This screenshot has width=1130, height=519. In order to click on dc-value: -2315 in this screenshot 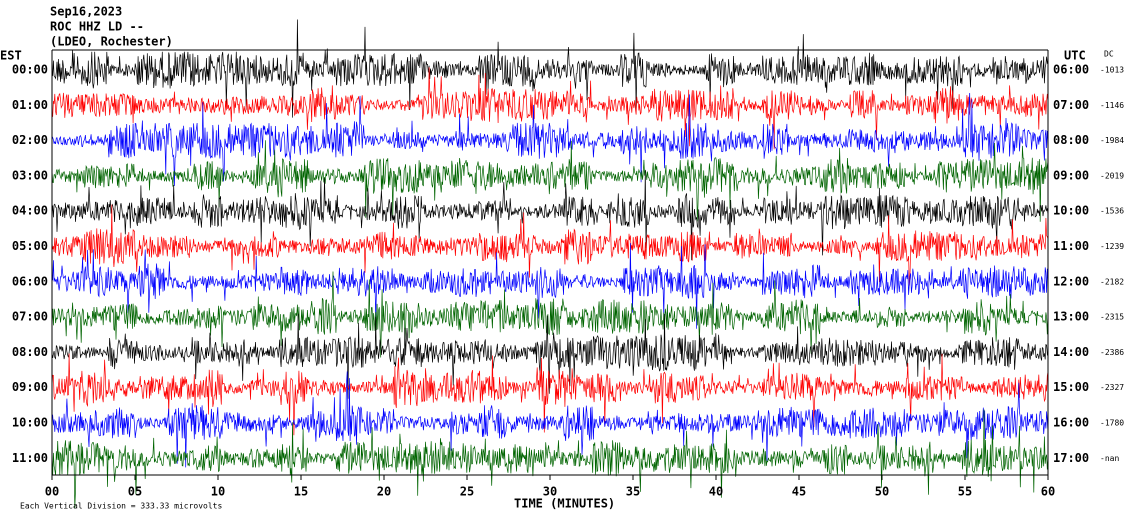, I will do `click(1112, 317)`.